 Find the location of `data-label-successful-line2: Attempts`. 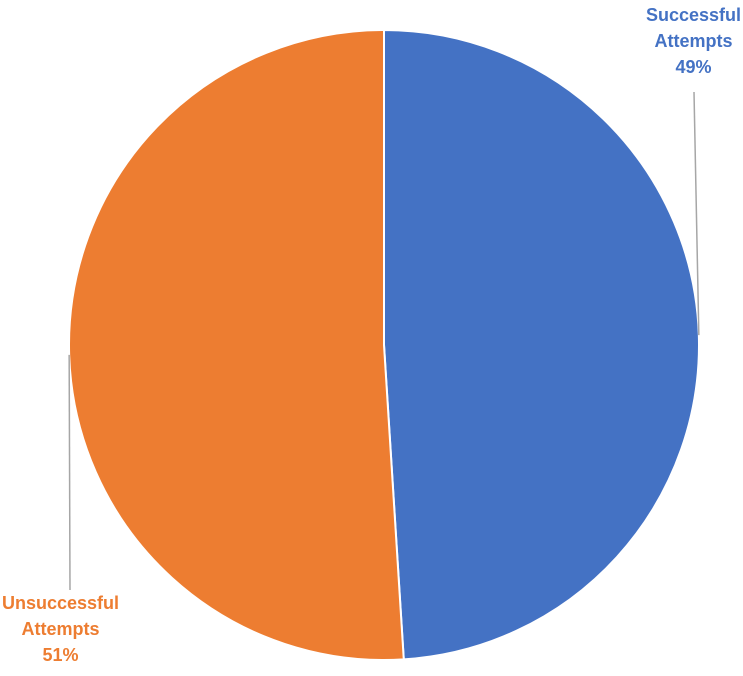

data-label-successful-line2: Attempts is located at coordinates (693, 41).